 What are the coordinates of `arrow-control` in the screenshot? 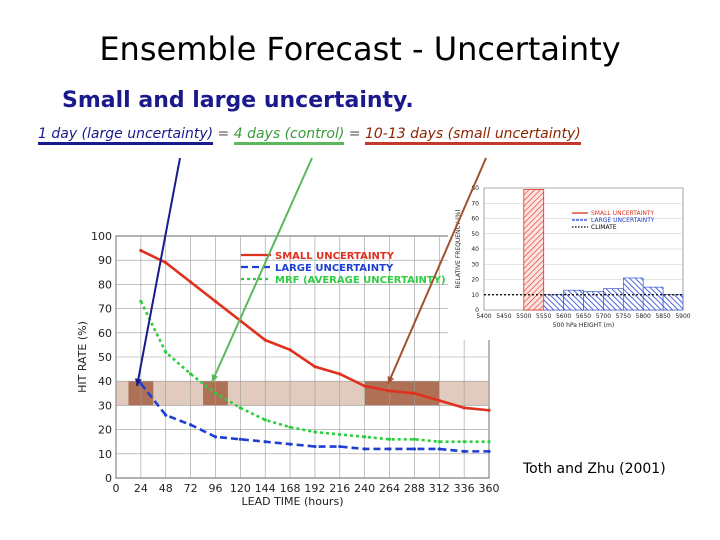 It's located at (262, 270).